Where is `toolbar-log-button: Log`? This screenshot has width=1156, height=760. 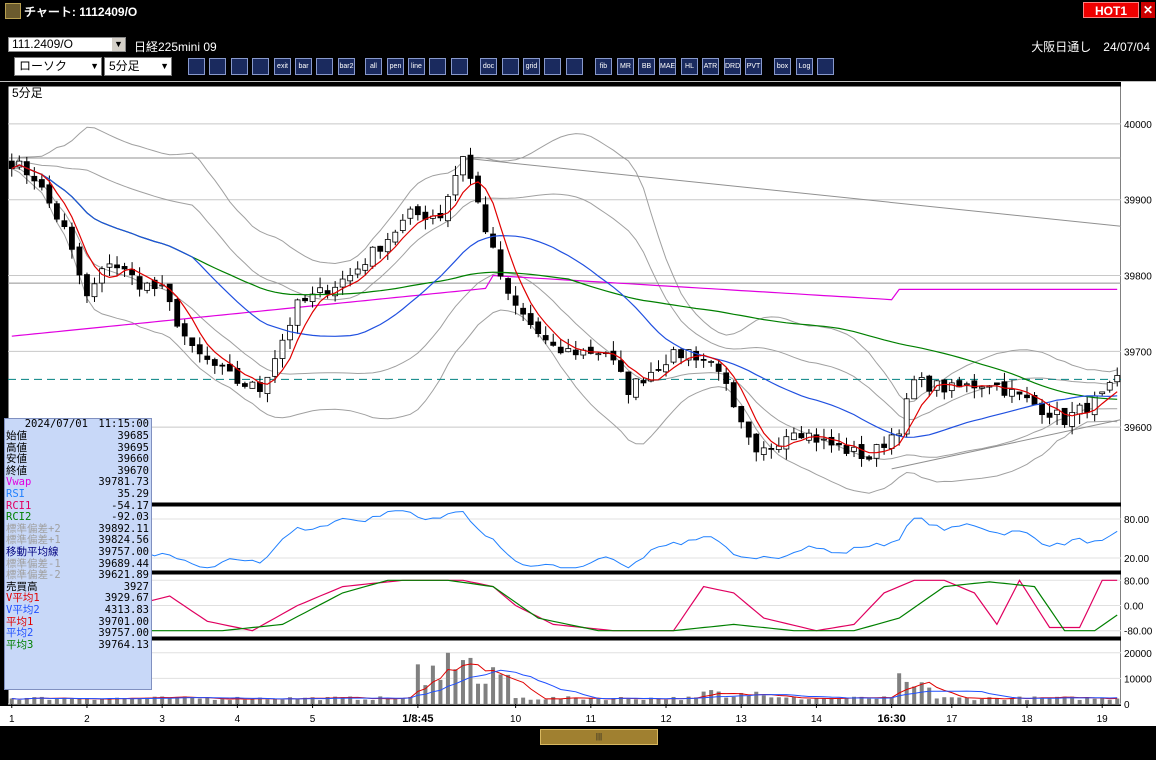 toolbar-log-button: Log is located at coordinates (804, 66).